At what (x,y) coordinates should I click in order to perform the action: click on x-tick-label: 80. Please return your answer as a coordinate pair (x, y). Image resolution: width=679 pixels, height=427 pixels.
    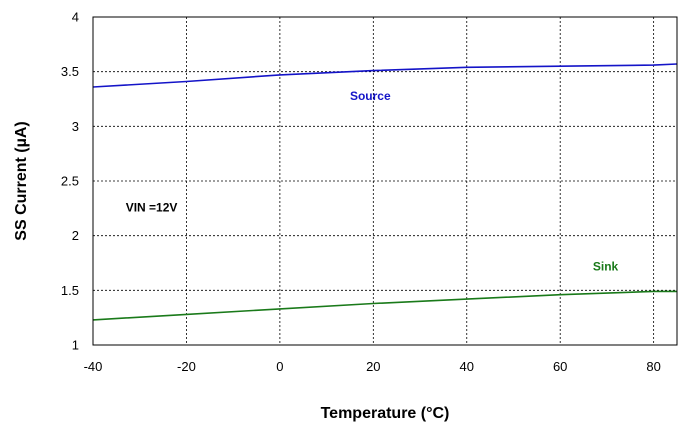
    Looking at the image, I should click on (653, 366).